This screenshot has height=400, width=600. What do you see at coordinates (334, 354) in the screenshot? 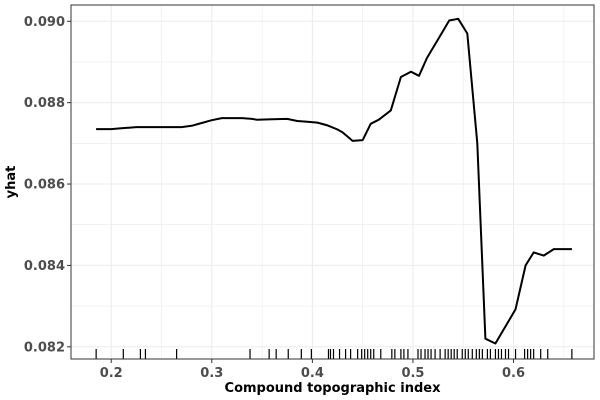
I see `rug-marks` at bounding box center [334, 354].